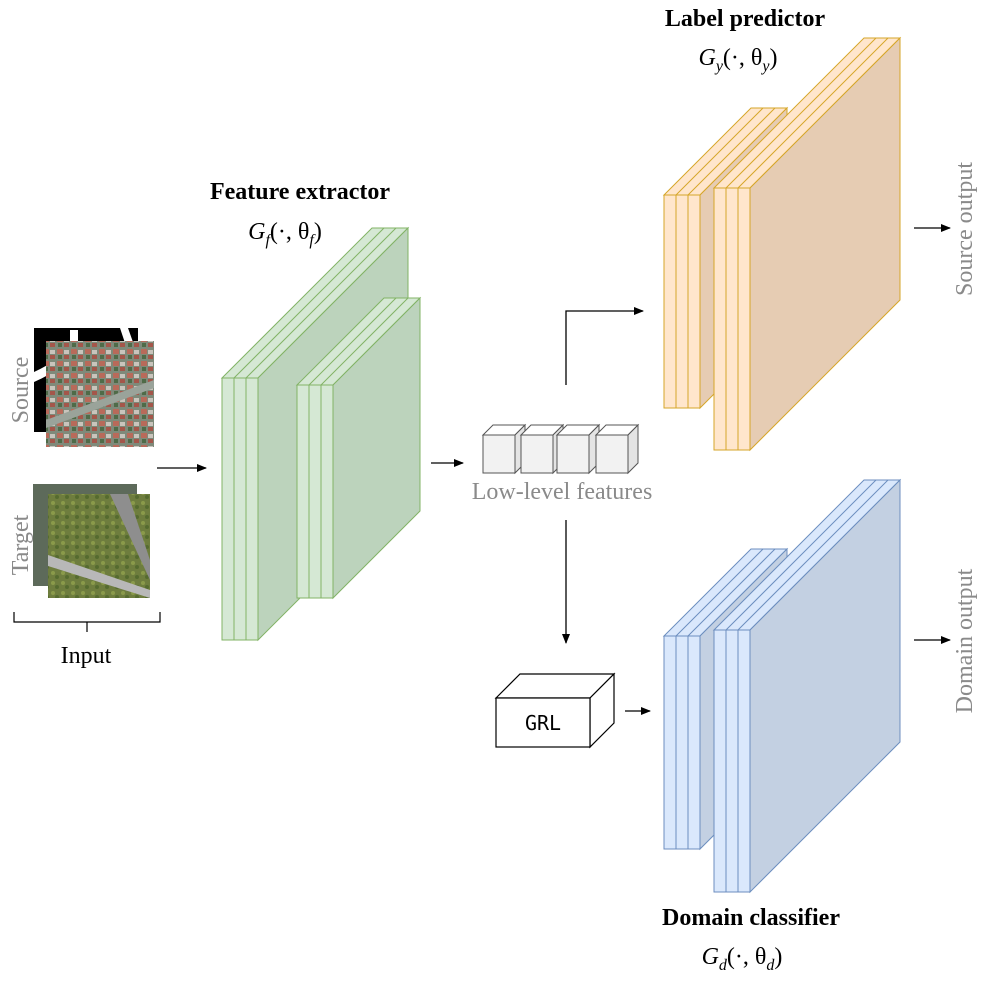  Describe the element at coordinates (86, 656) in the screenshot. I see `input-label: Input` at that location.